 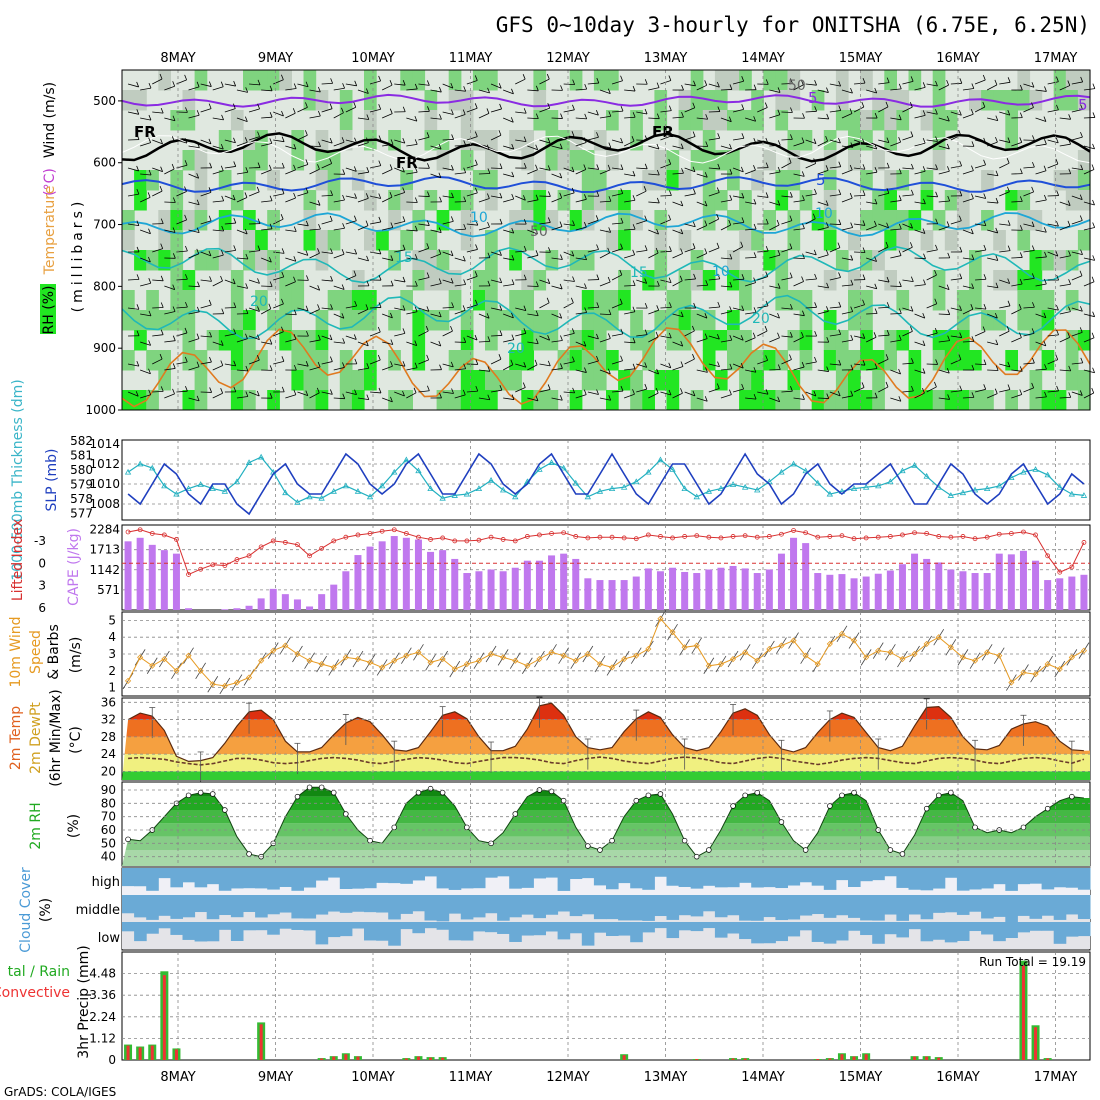 What do you see at coordinates (108, 843) in the screenshot?
I see `rh-tick: 50` at bounding box center [108, 843].